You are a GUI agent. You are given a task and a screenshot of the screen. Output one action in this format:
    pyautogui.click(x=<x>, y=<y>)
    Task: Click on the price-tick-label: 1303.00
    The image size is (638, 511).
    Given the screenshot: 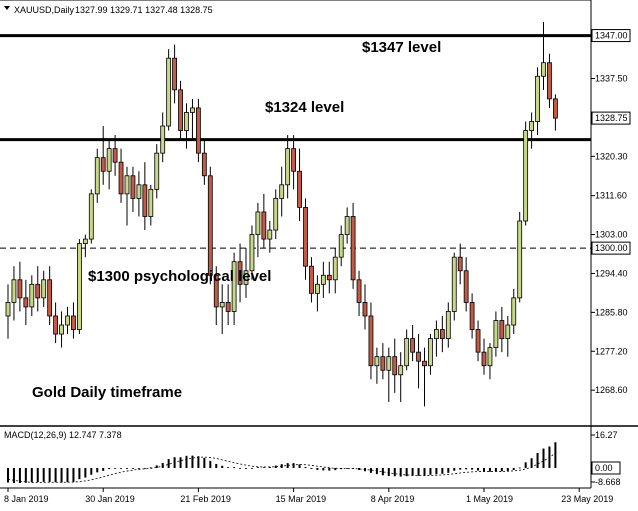 What is the action you would take?
    pyautogui.click(x=611, y=235)
    